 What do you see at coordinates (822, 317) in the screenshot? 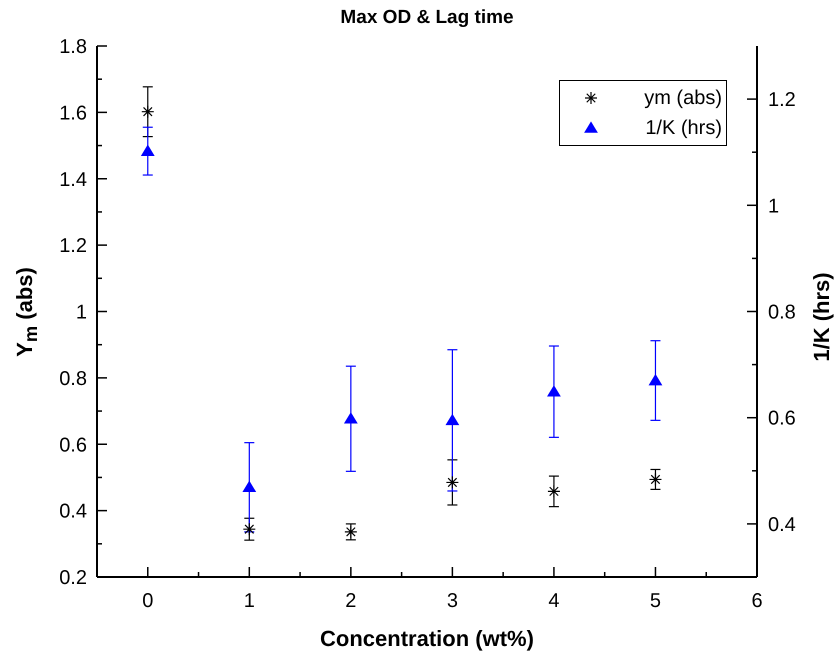
I see `y2-axis-title: 1/K (hrs)` at bounding box center [822, 317].